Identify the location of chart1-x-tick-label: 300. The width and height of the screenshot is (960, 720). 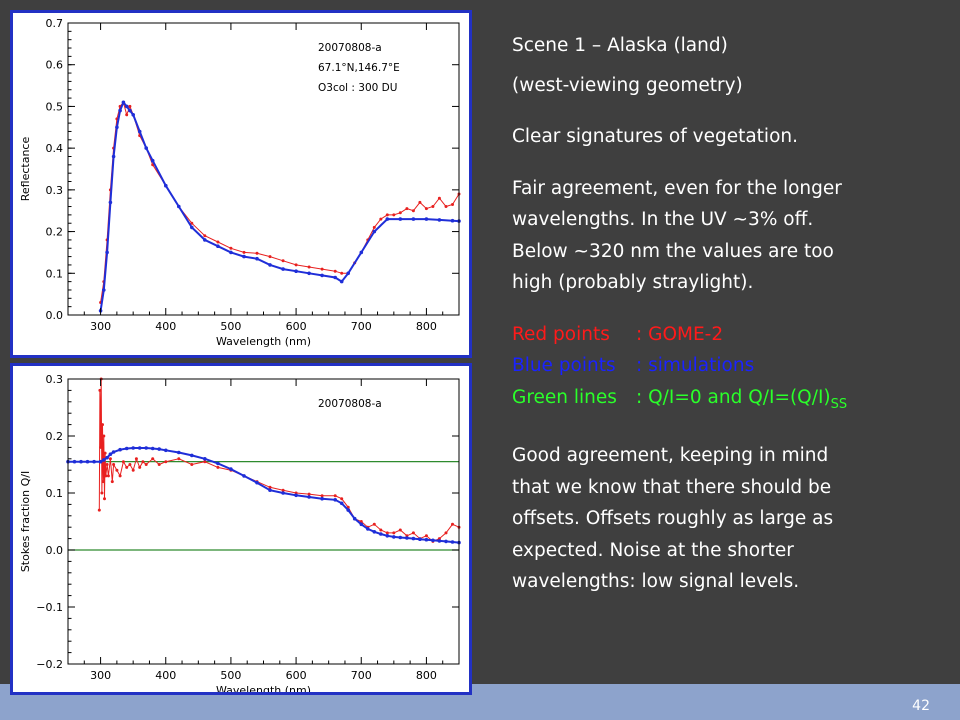
(100, 326).